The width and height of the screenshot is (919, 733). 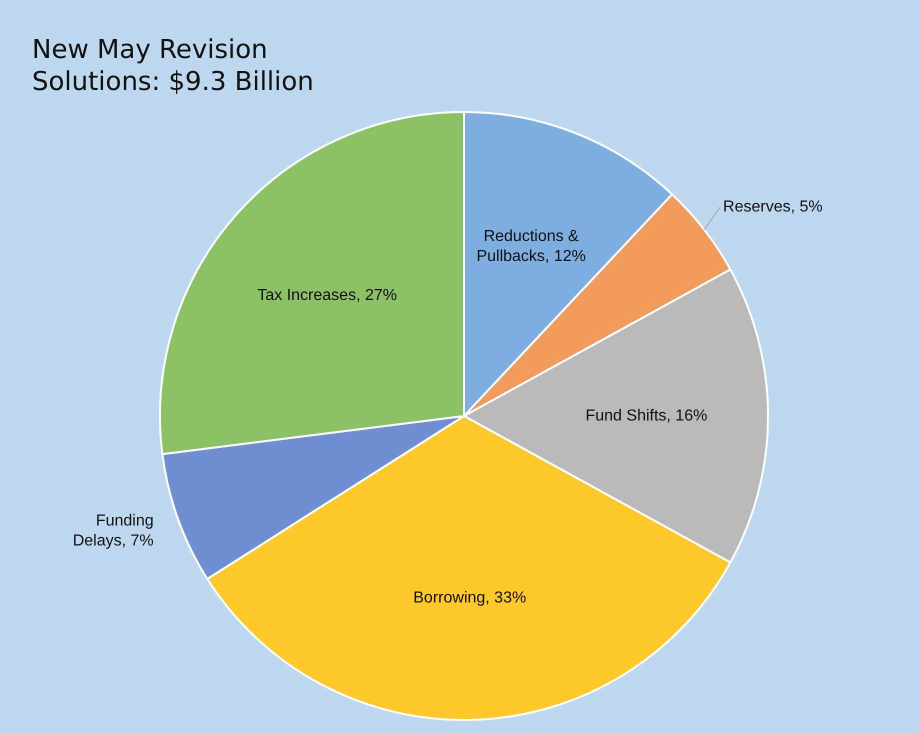 What do you see at coordinates (327, 295) in the screenshot?
I see `slice-label: Tax Increases, 27%` at bounding box center [327, 295].